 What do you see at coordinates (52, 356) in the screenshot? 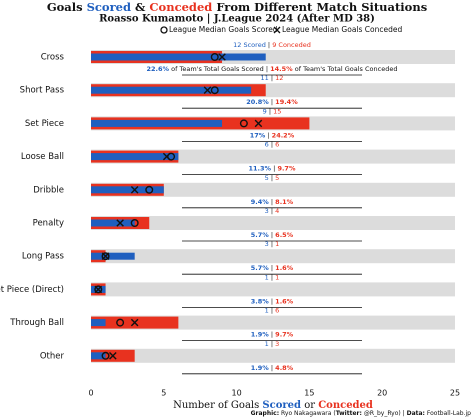
I see `category-label: Other` at bounding box center [52, 356].